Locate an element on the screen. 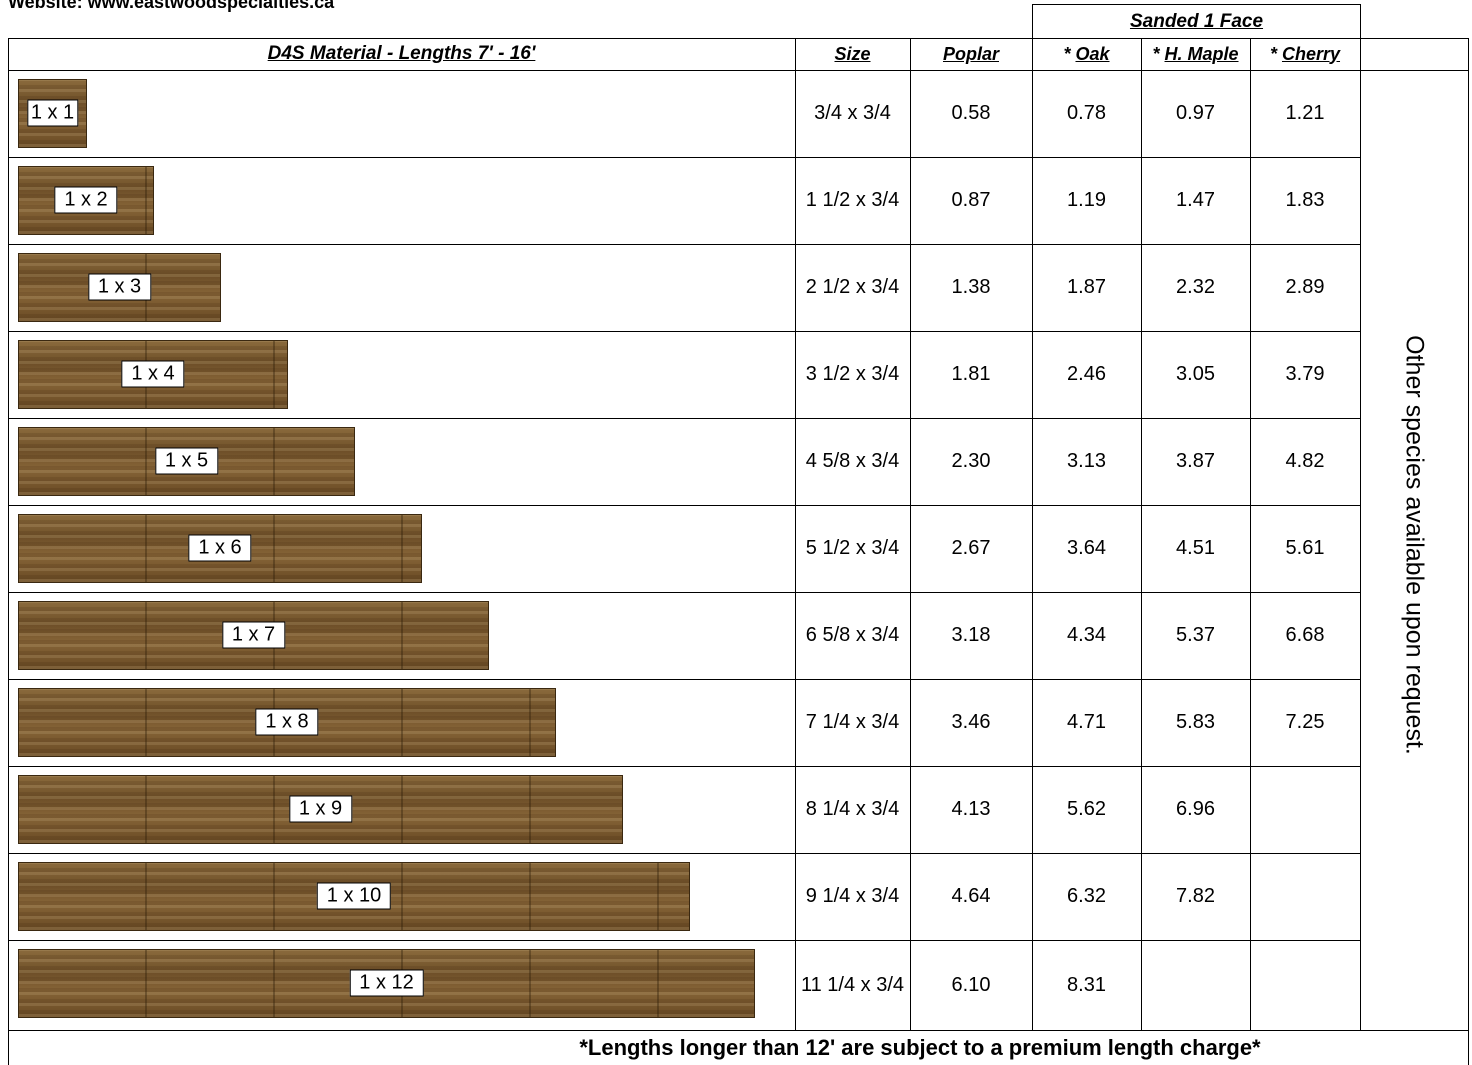  price-cell: 5.61 is located at coordinates (1305, 548).